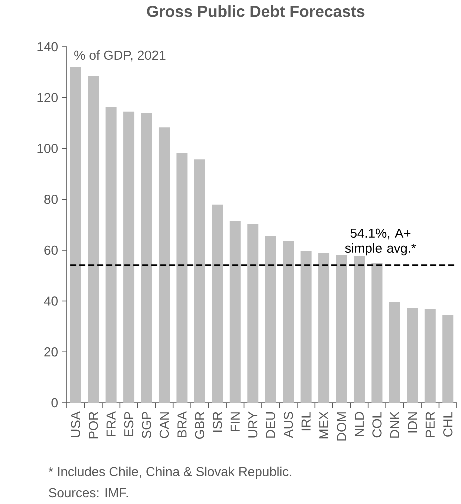 Image resolution: width=461 pixels, height=504 pixels. What do you see at coordinates (341, 426) in the screenshot?
I see `x-tick-label: DOM` at bounding box center [341, 426].